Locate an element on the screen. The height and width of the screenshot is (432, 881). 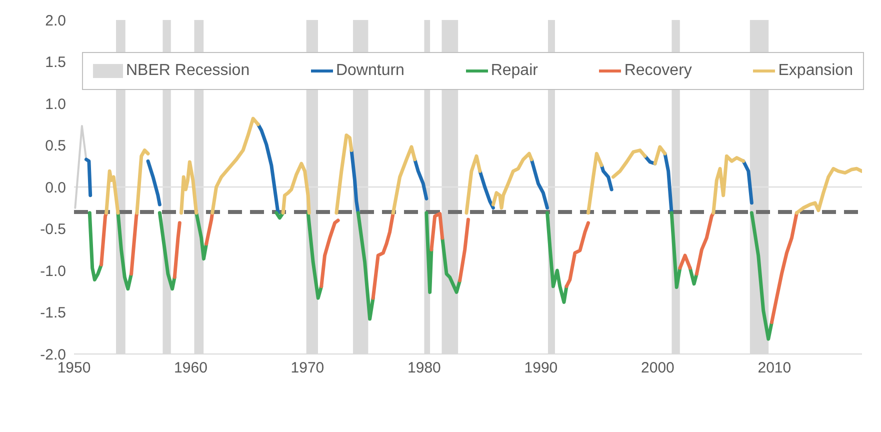
y-tick-label: 1.0 is located at coordinates (55, 104).